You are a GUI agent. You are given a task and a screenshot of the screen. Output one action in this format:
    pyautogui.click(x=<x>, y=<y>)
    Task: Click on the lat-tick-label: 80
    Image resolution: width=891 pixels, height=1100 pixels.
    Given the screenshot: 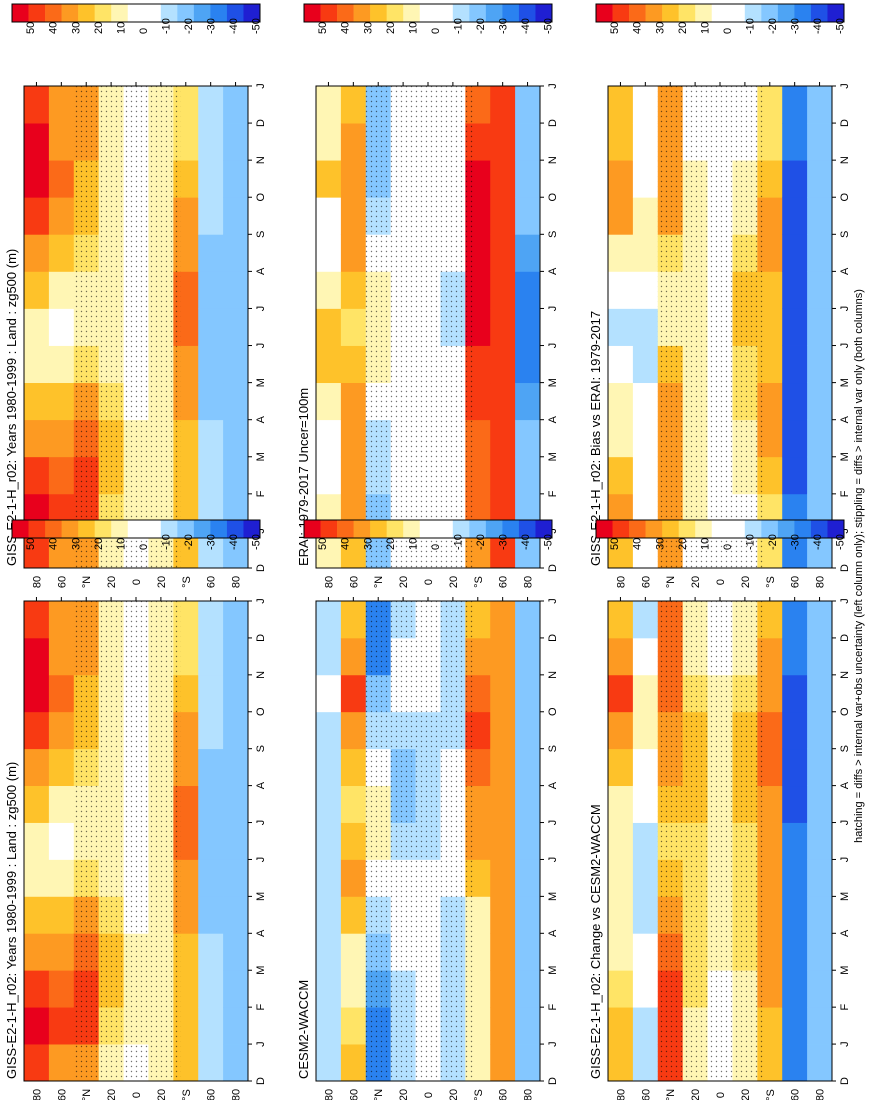 What is the action you would take?
    pyautogui.click(x=37, y=582)
    